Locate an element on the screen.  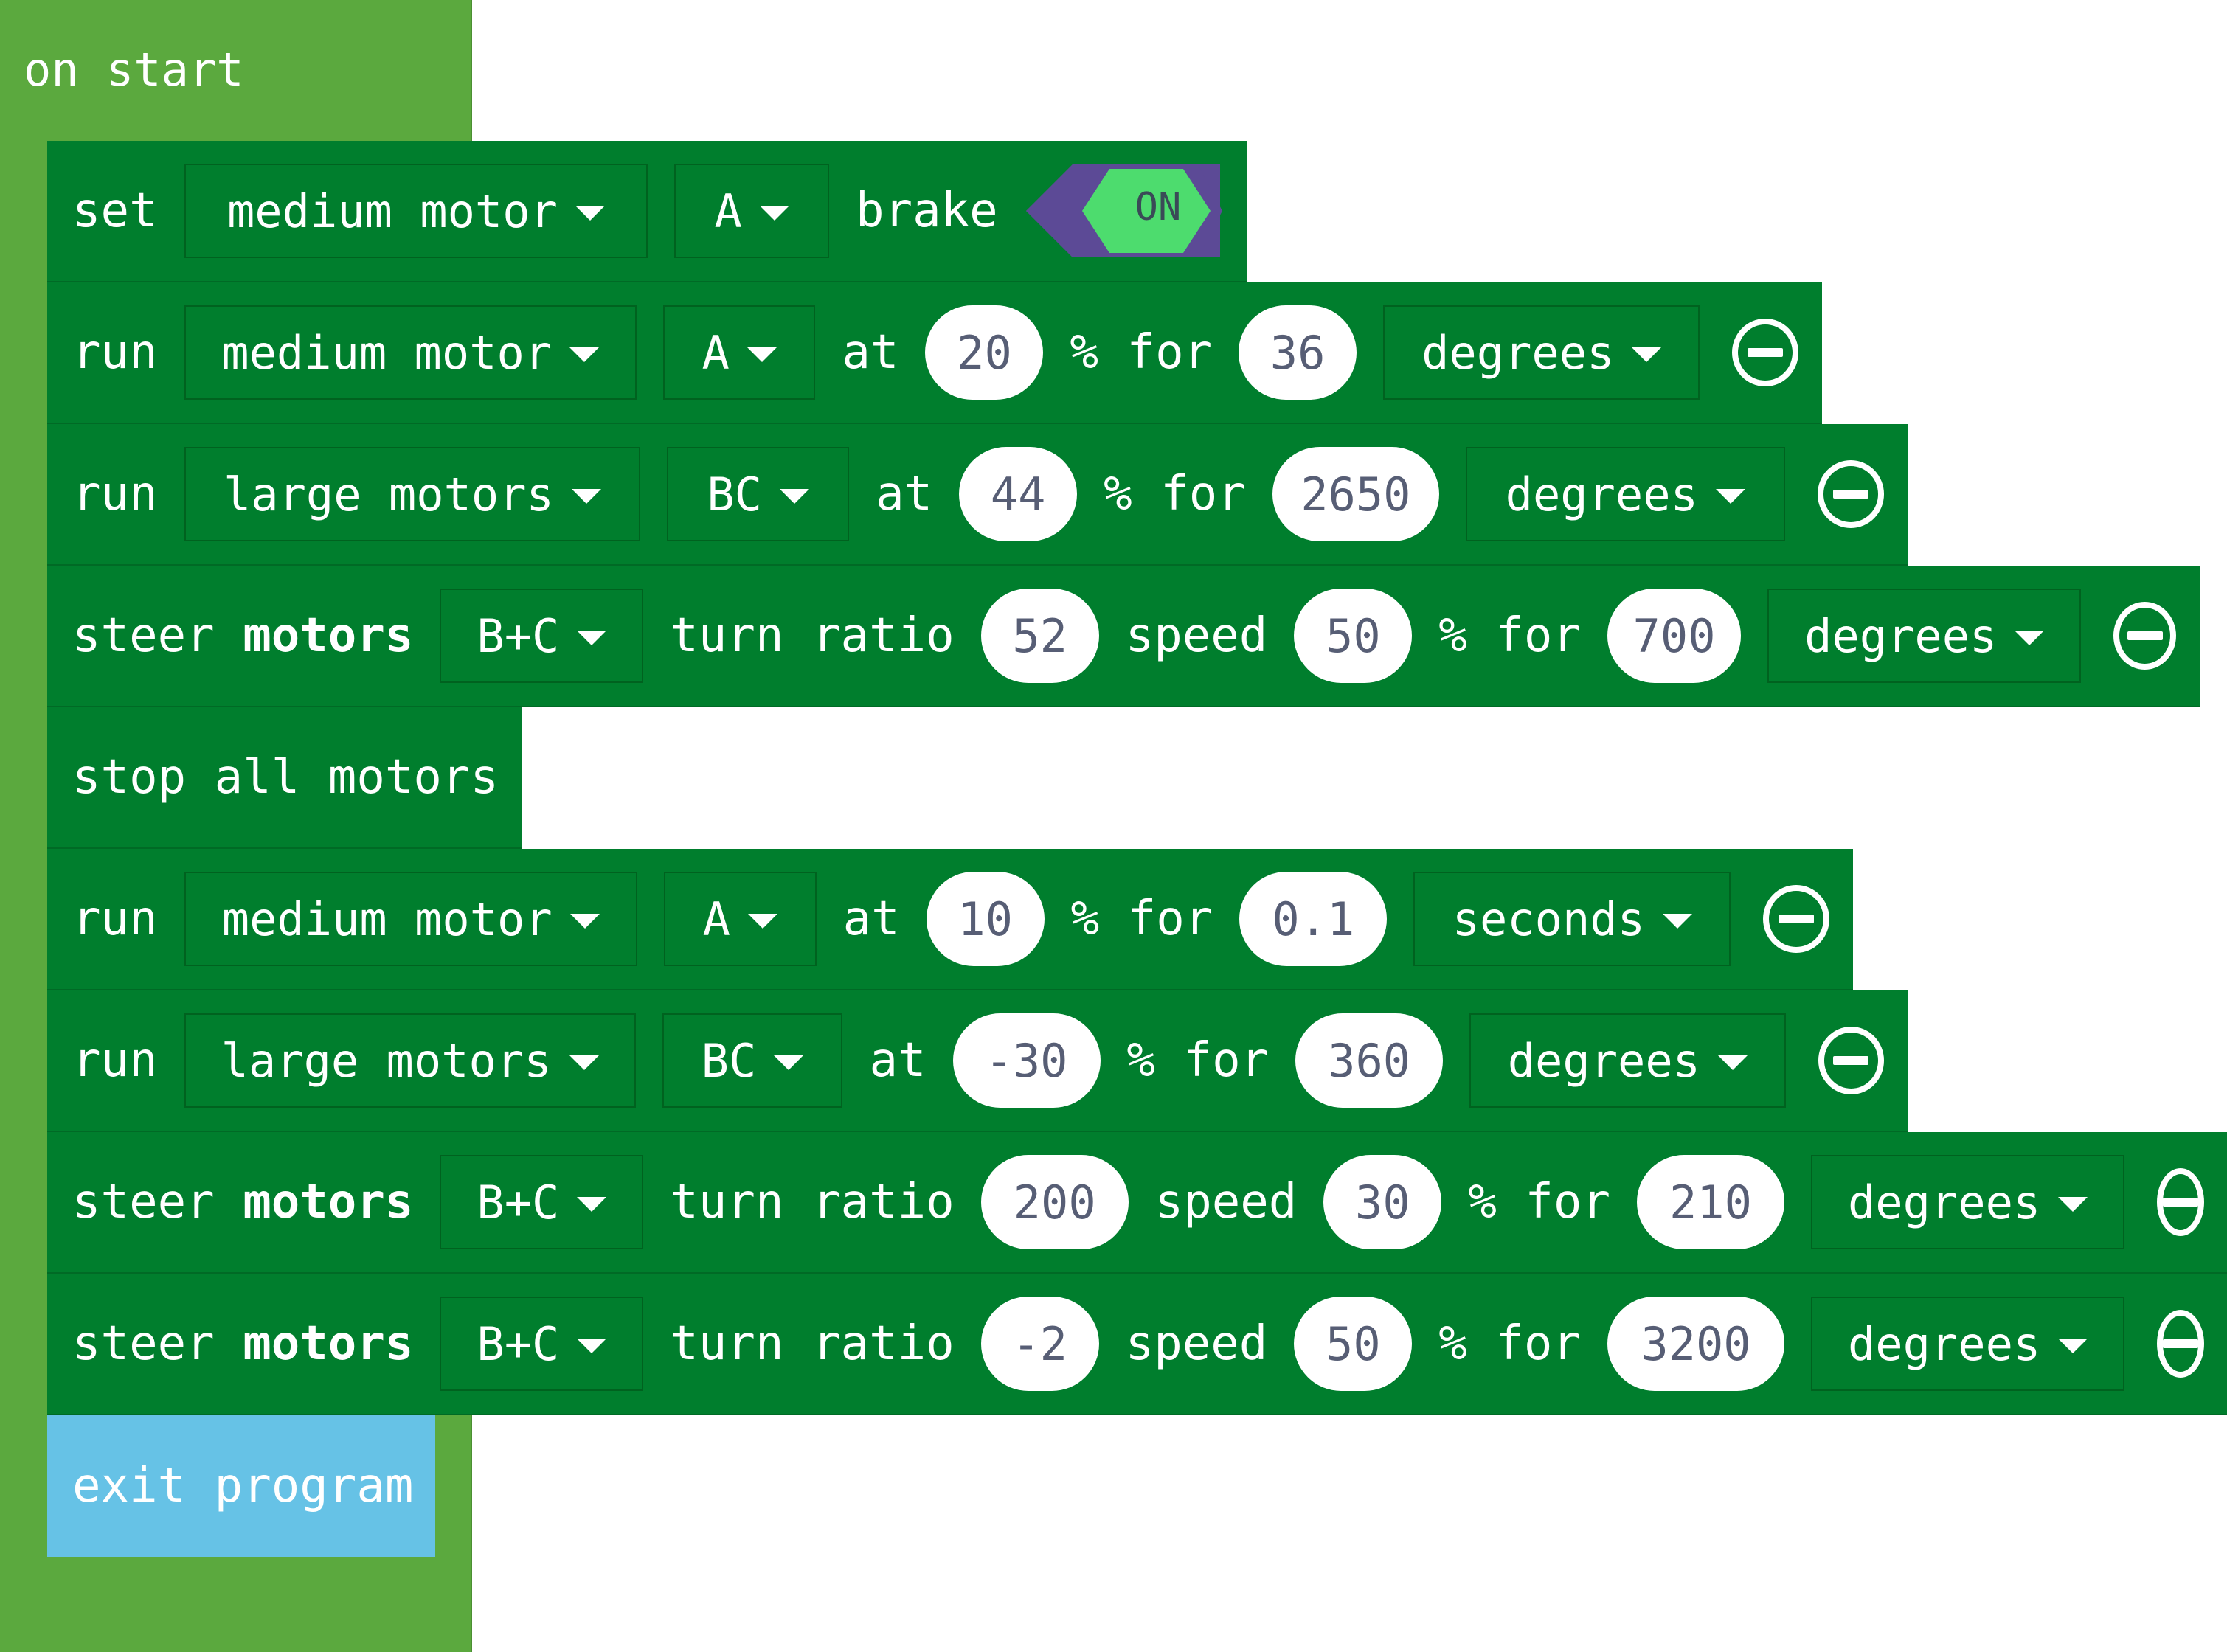
speed-input: 20 is located at coordinates (985, 352).